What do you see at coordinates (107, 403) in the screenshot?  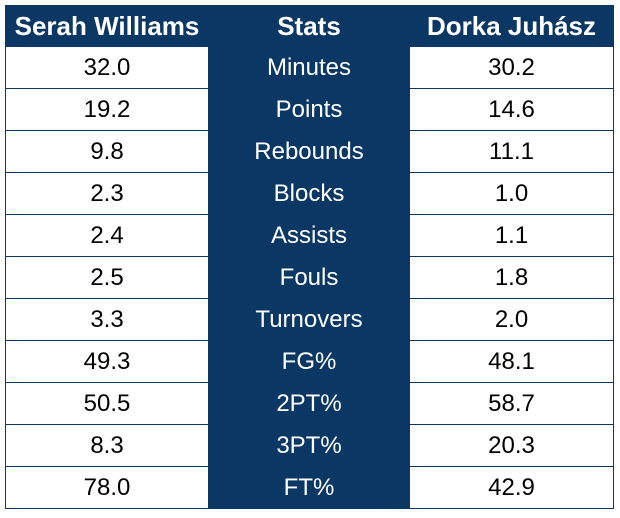 I see `left-player-value: 50.5` at bounding box center [107, 403].